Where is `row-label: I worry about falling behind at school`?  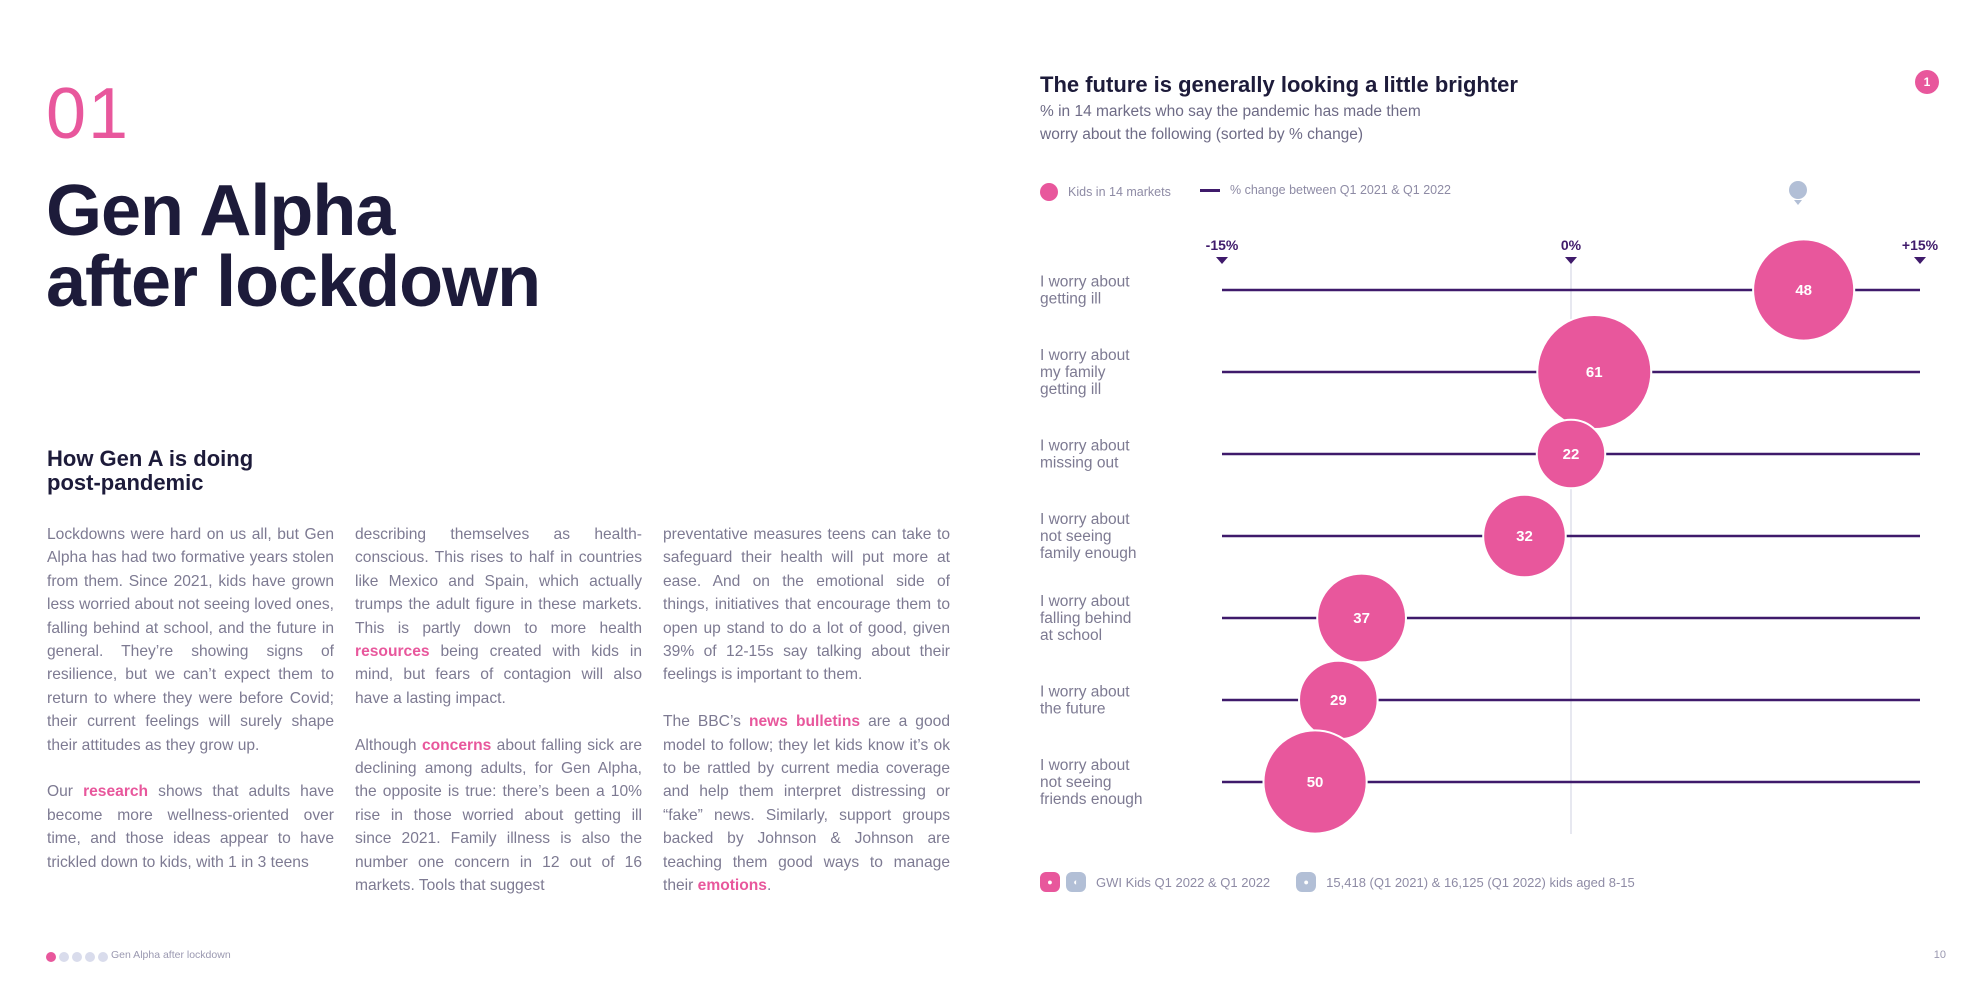
row-label: I worry about falling behind at school is located at coordinates (1085, 618).